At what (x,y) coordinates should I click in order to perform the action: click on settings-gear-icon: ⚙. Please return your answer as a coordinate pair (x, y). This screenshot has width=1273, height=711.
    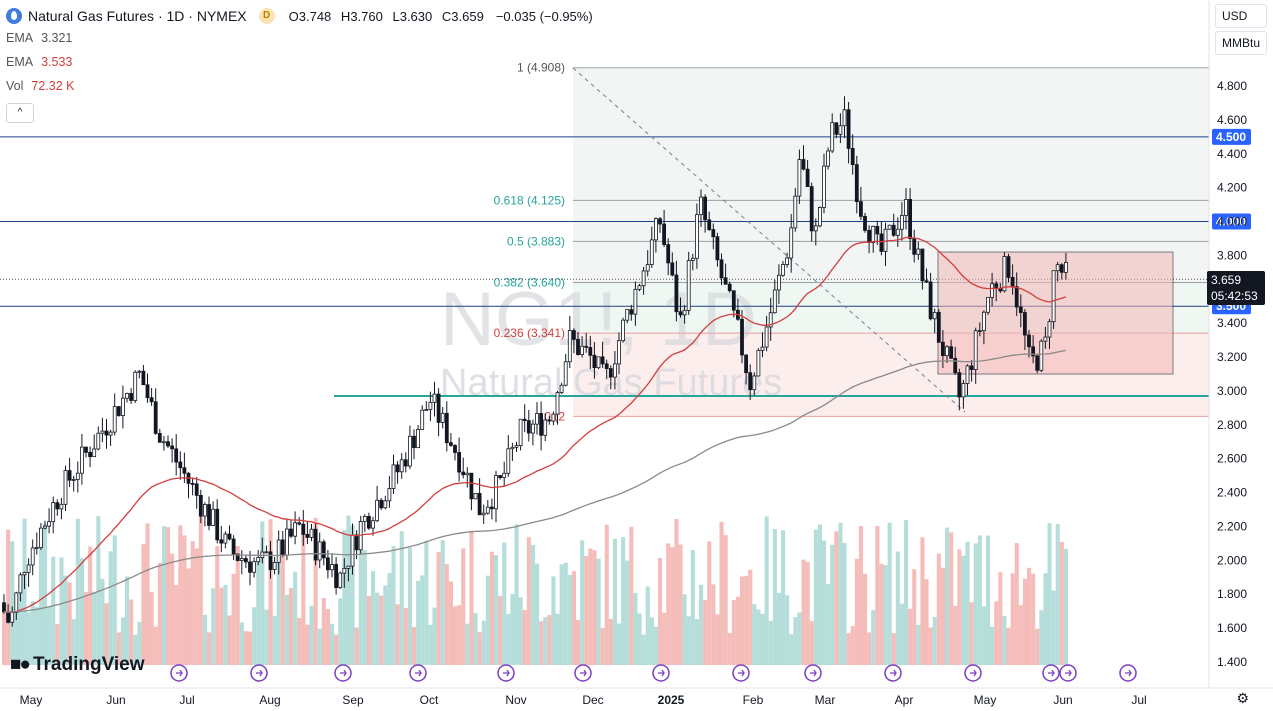
    Looking at the image, I should click on (1242, 698).